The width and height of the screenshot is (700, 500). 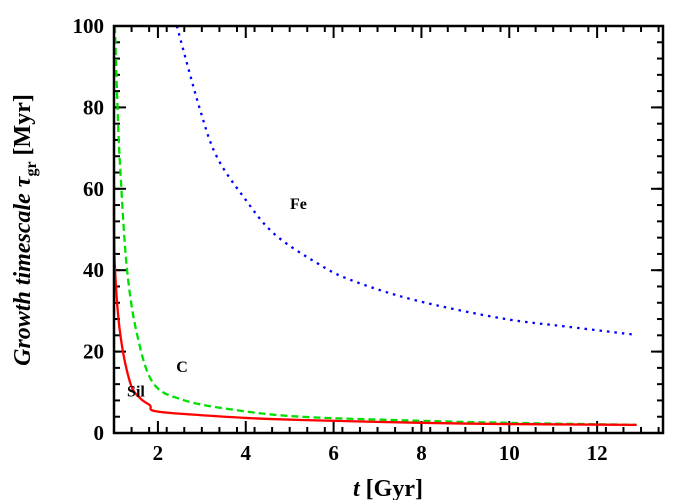 What do you see at coordinates (25, 230) in the screenshot?
I see `y-axis-title: Growth timescale τgr [Myr]` at bounding box center [25, 230].